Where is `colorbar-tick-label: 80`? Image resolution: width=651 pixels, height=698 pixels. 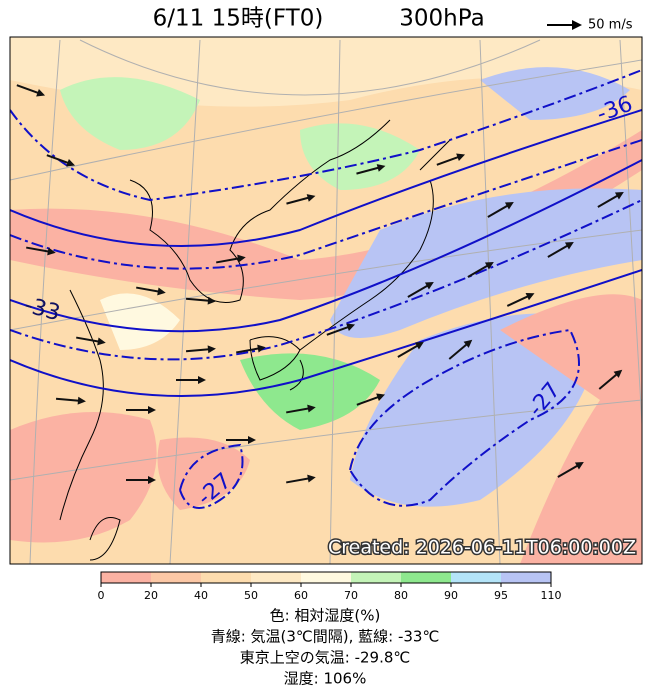 colorbar-tick-label: 80 is located at coordinates (401, 595).